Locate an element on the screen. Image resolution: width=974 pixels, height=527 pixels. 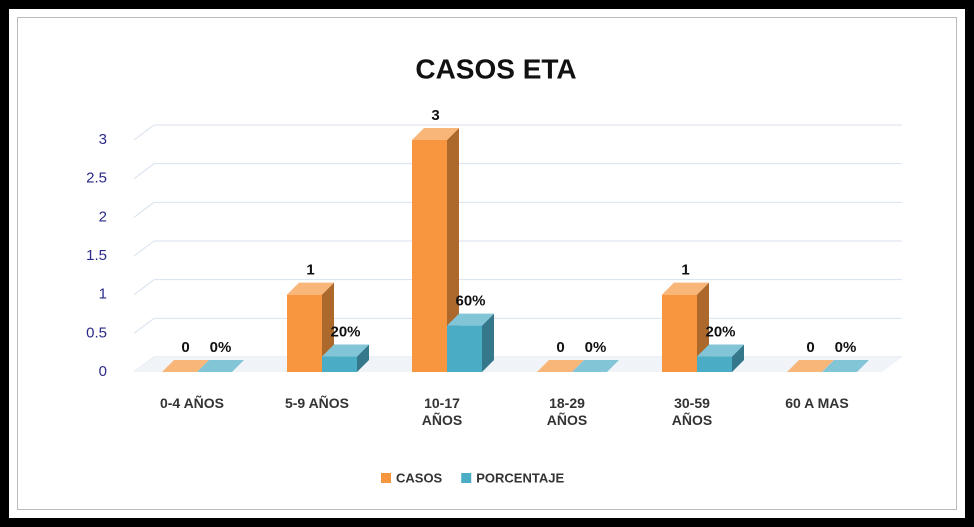
data-label: 3 is located at coordinates (435, 115).